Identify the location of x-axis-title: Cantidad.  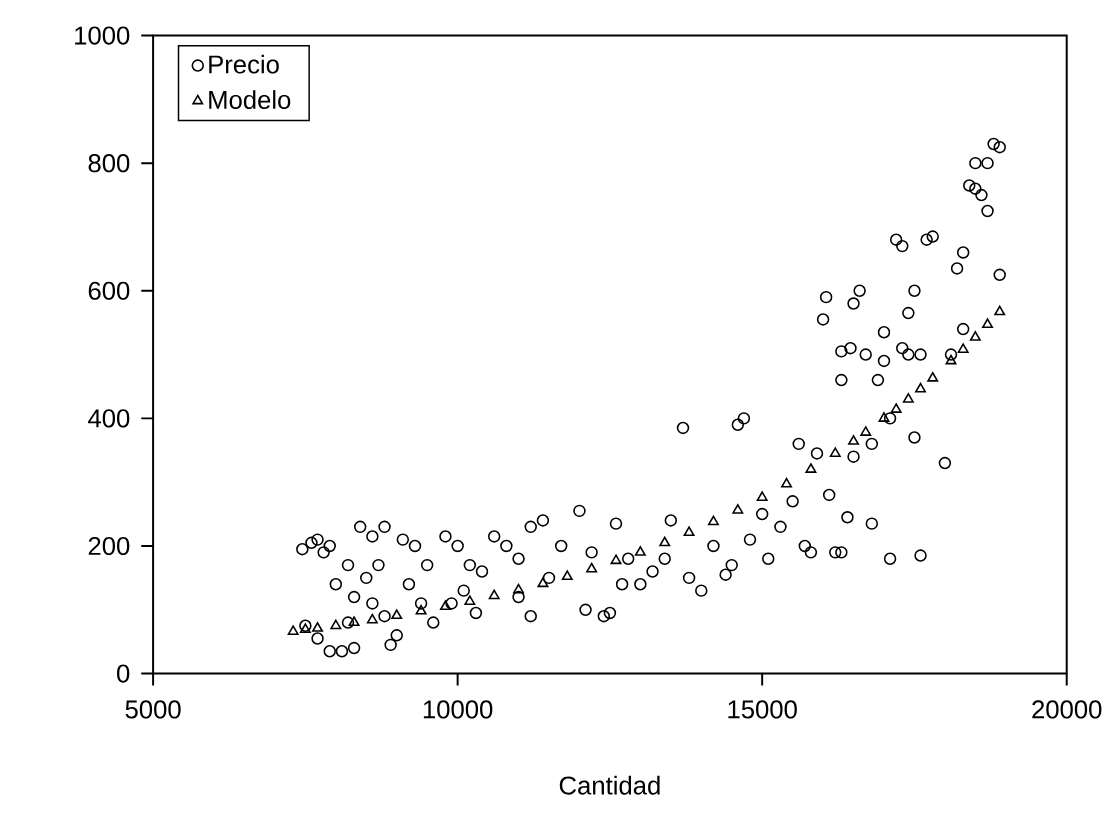
(609, 785).